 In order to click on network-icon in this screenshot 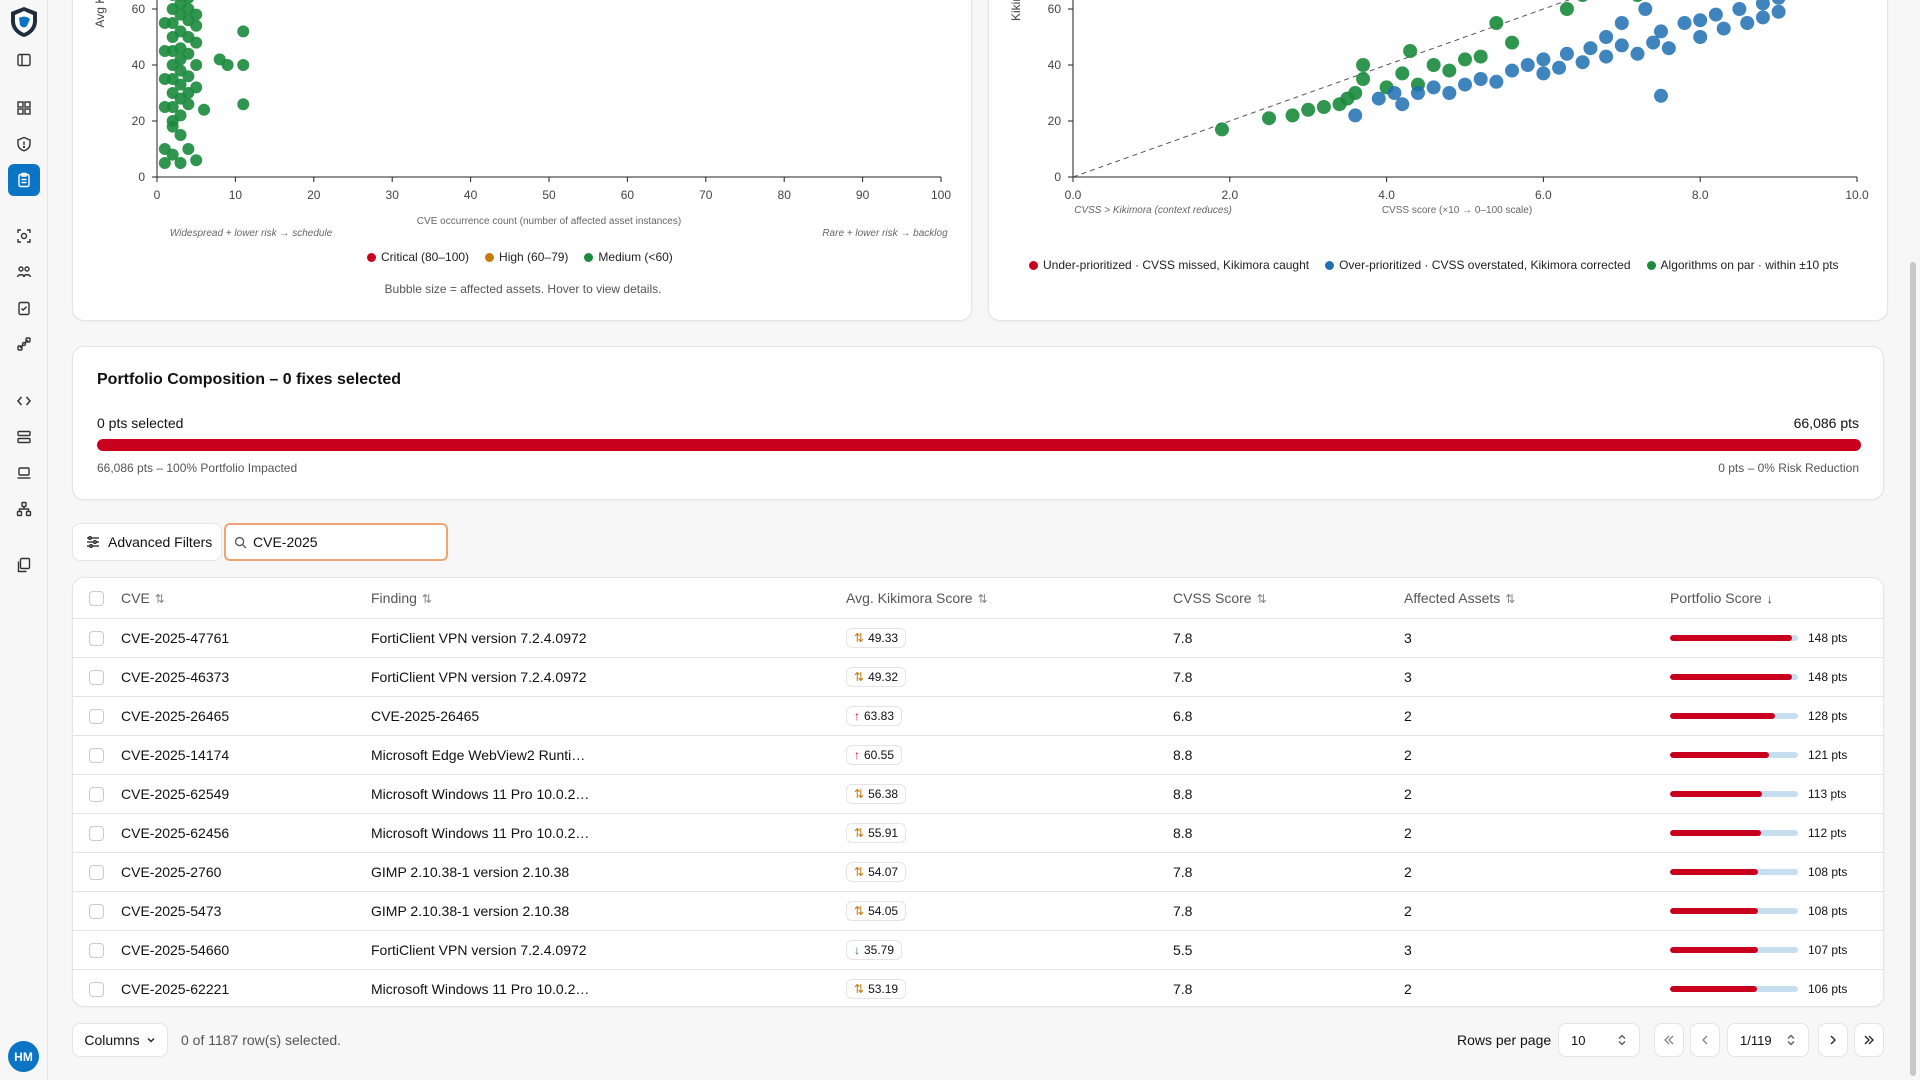, I will do `click(24, 509)`.